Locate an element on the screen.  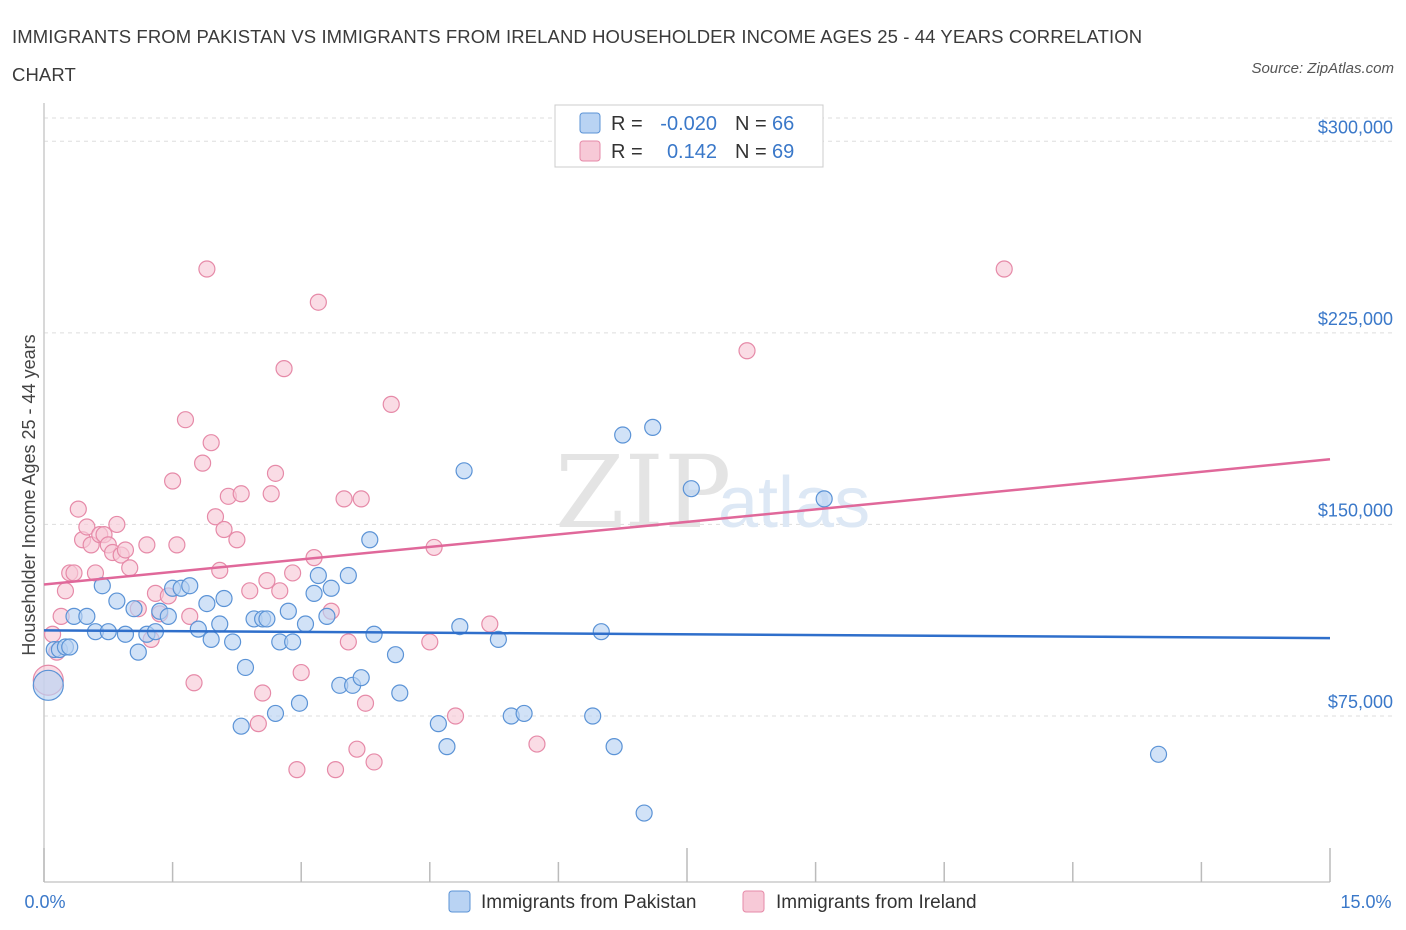
legend-swatch-blue is located at coordinates (590, 123).